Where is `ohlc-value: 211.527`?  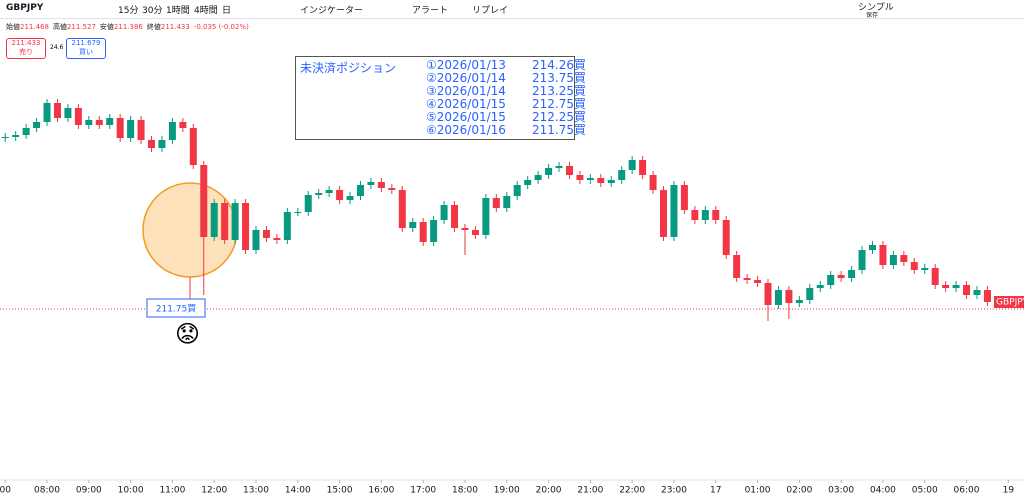 ohlc-value: 211.527 is located at coordinates (81, 27).